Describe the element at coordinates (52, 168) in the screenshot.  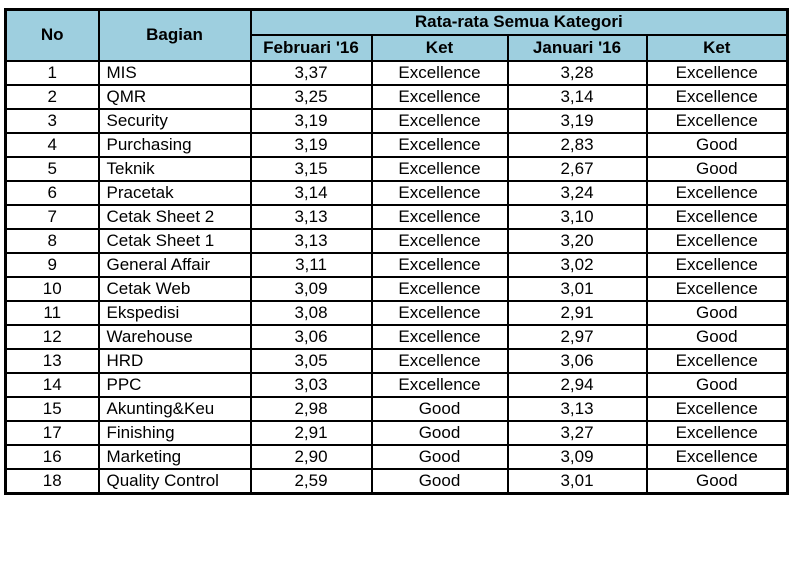
I see `cell-no: 5` at that location.